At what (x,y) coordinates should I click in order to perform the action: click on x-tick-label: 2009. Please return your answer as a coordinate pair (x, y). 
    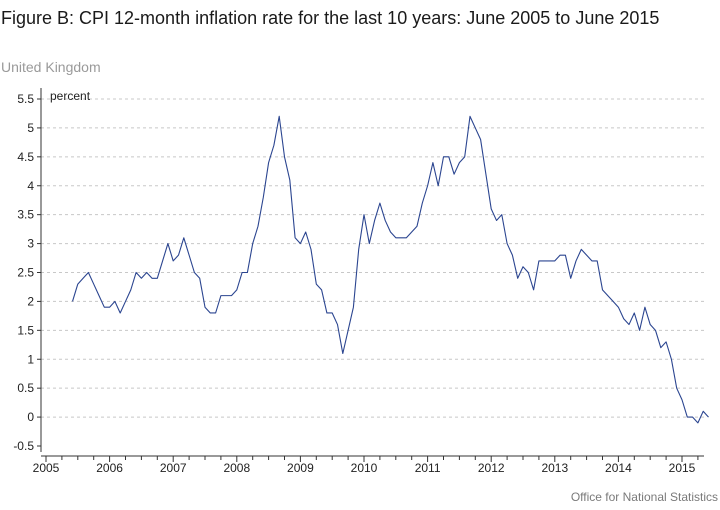
    Looking at the image, I should click on (300, 468).